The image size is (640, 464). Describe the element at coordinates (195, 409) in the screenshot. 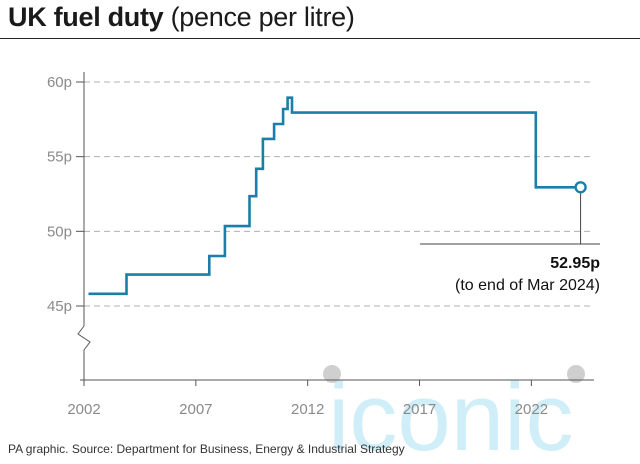

I see `x-tick-label-2007: 2007` at that location.